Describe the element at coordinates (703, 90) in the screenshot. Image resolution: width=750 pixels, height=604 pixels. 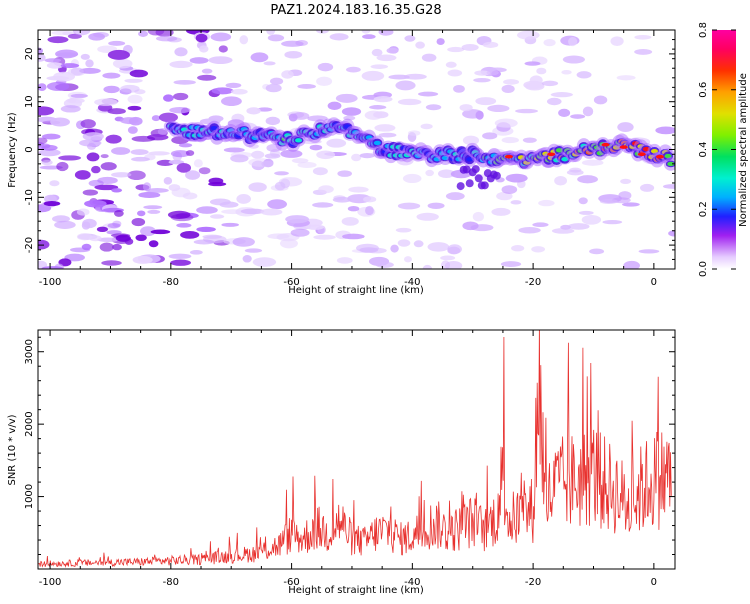
I see `colorbar-tick-label: 0.6` at that location.